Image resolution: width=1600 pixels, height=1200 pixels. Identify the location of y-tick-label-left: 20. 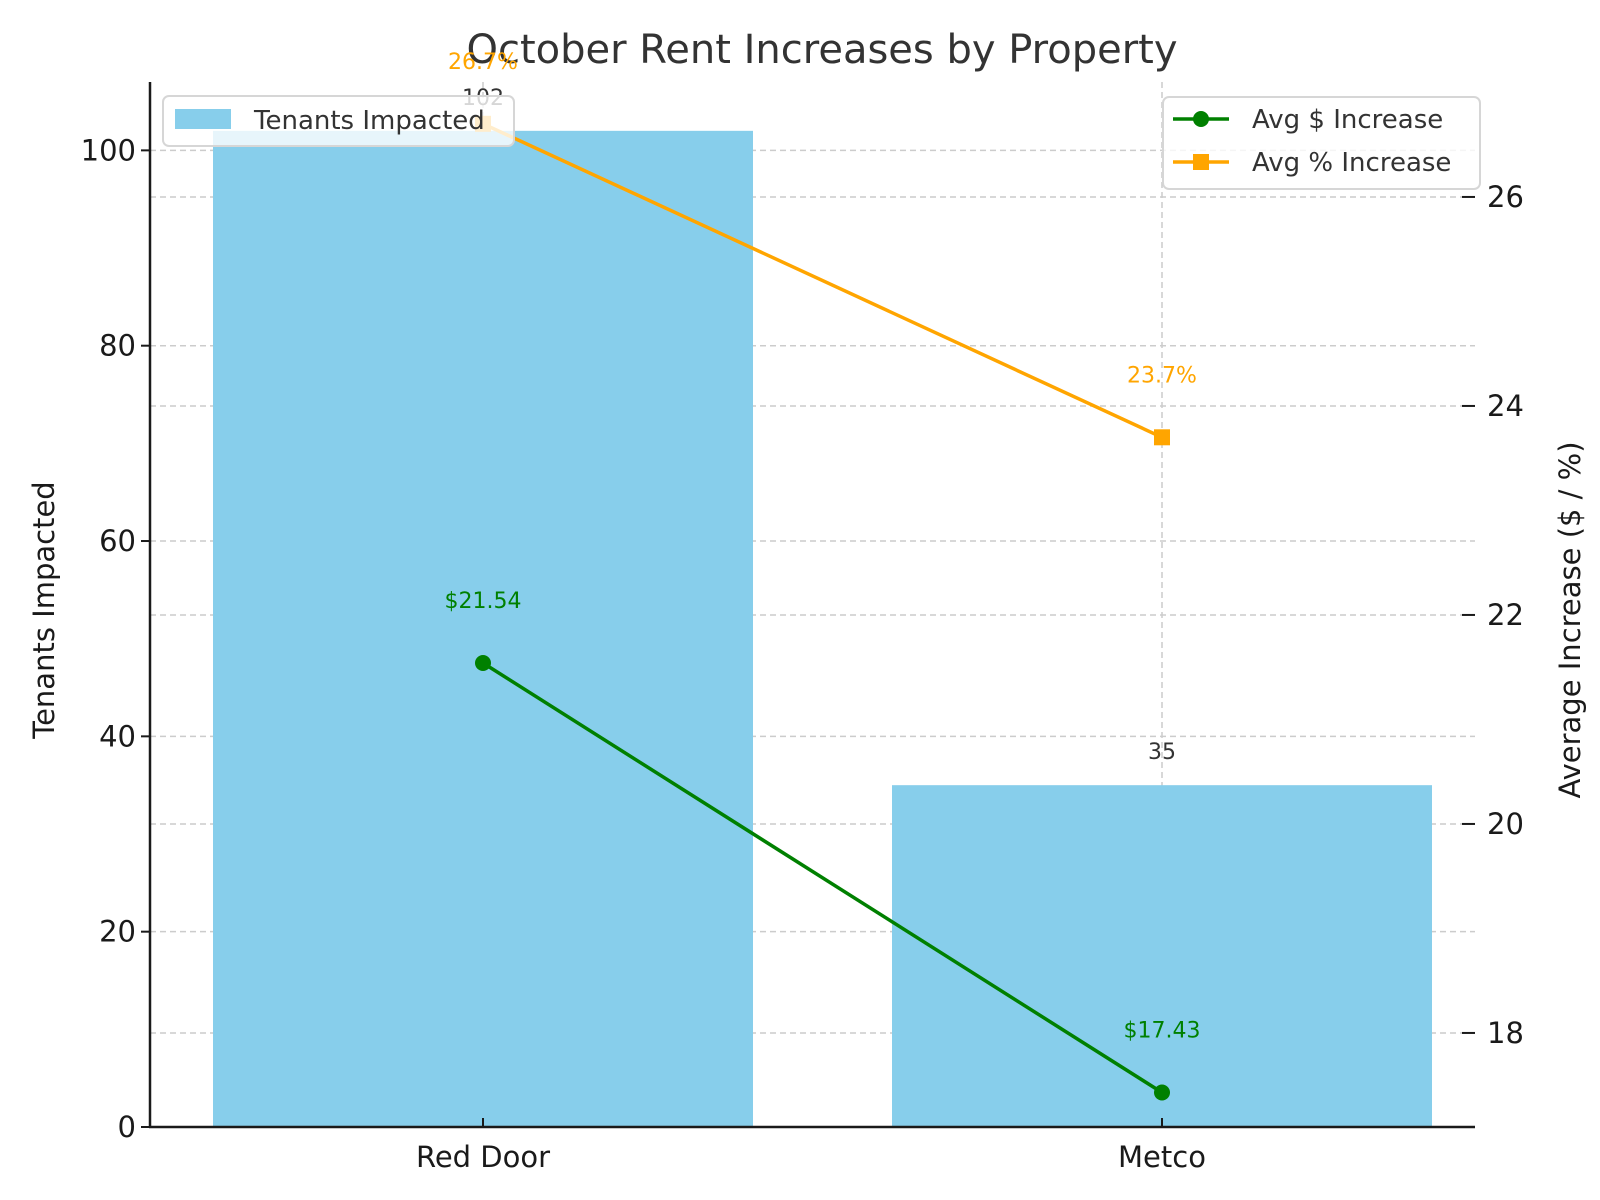
(117, 932).